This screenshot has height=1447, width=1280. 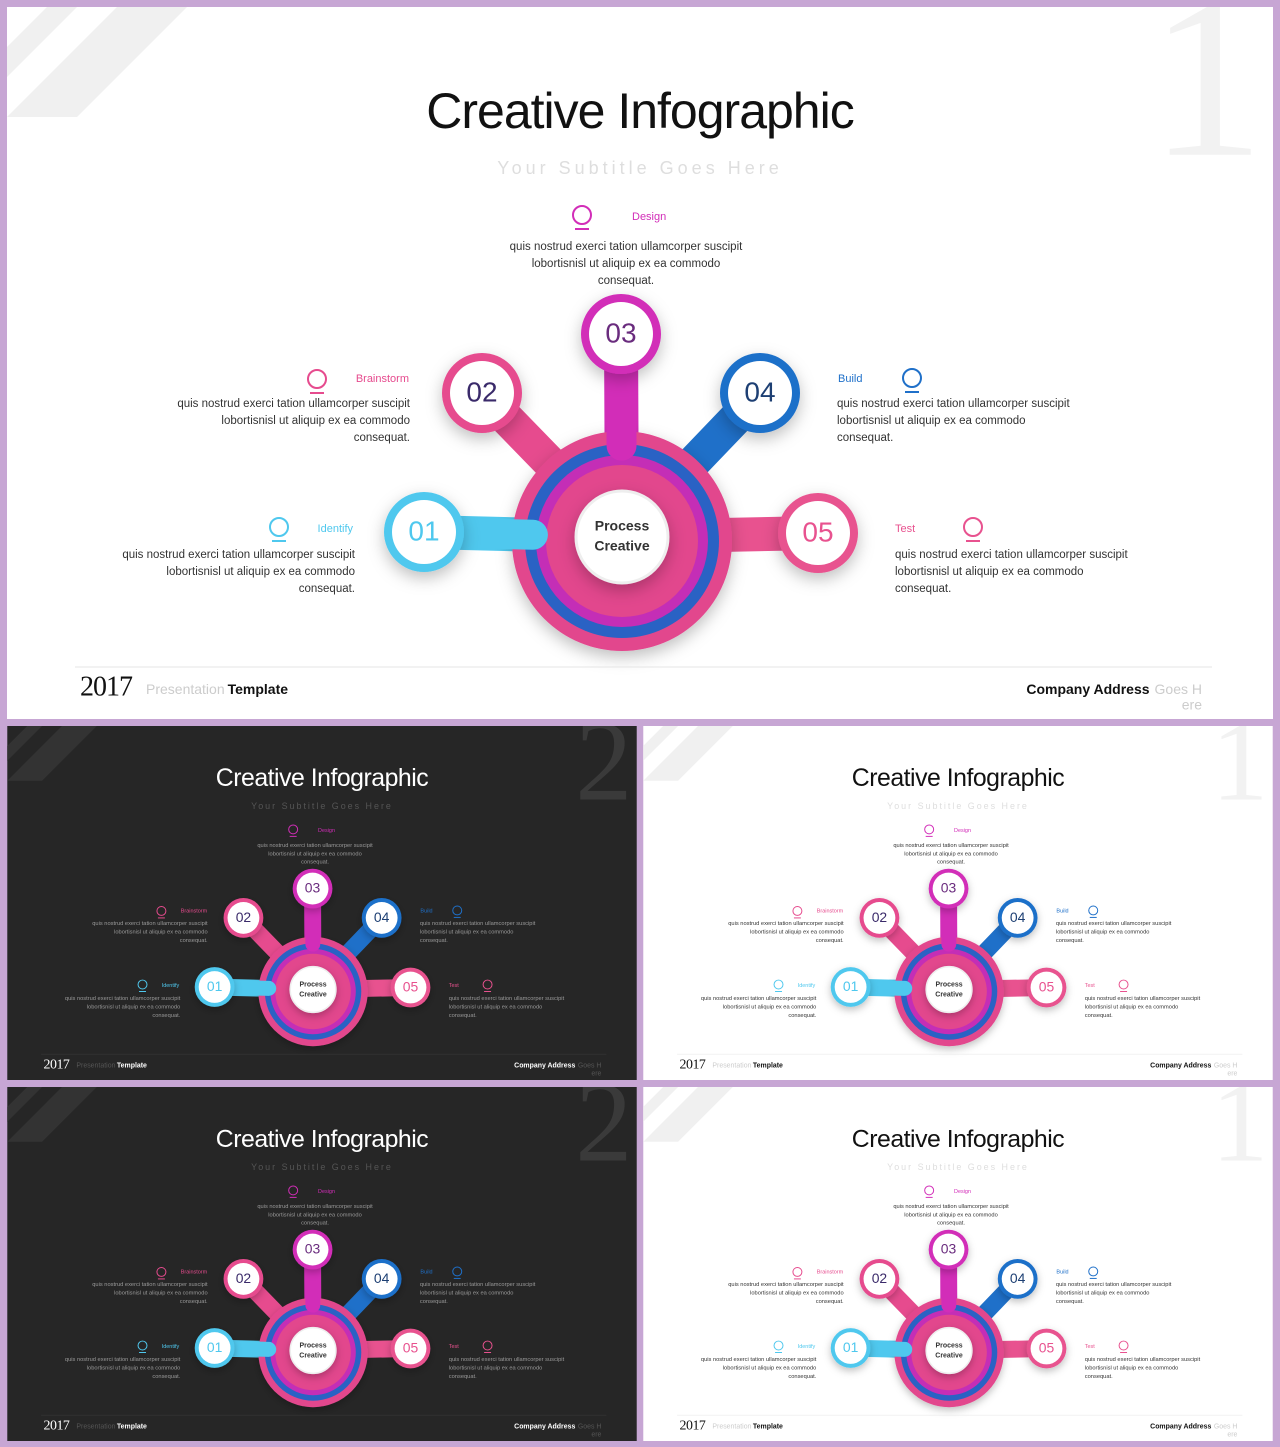 I want to click on step-number: 05, so click(x=817, y=531).